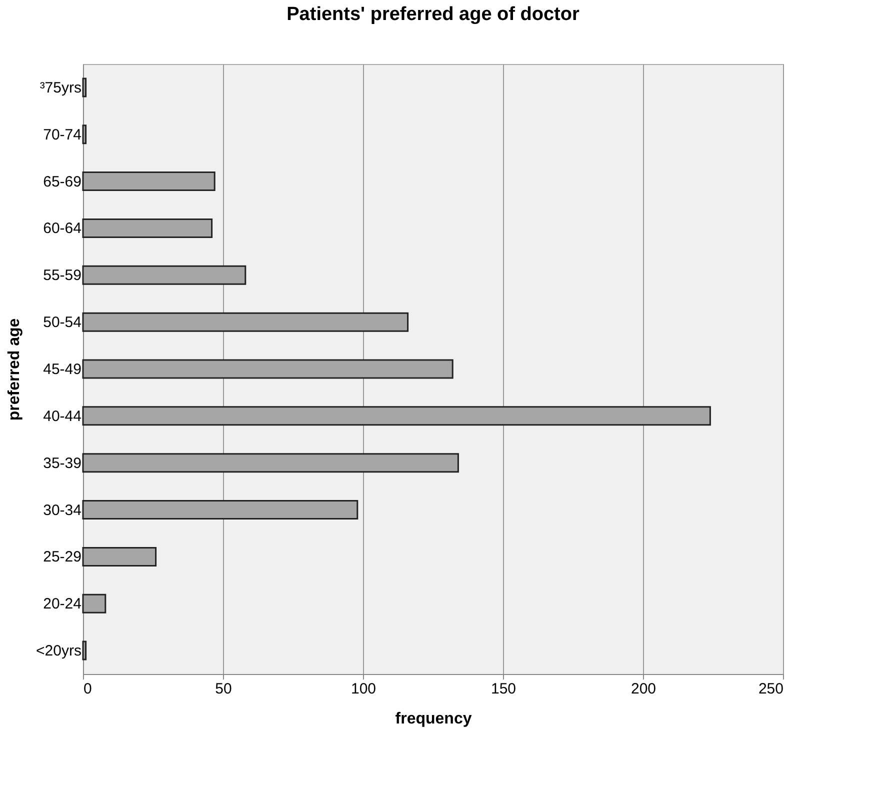 This screenshot has height=787, width=885. Describe the element at coordinates (503, 689) in the screenshot. I see `x-tick-label: 150` at that location.